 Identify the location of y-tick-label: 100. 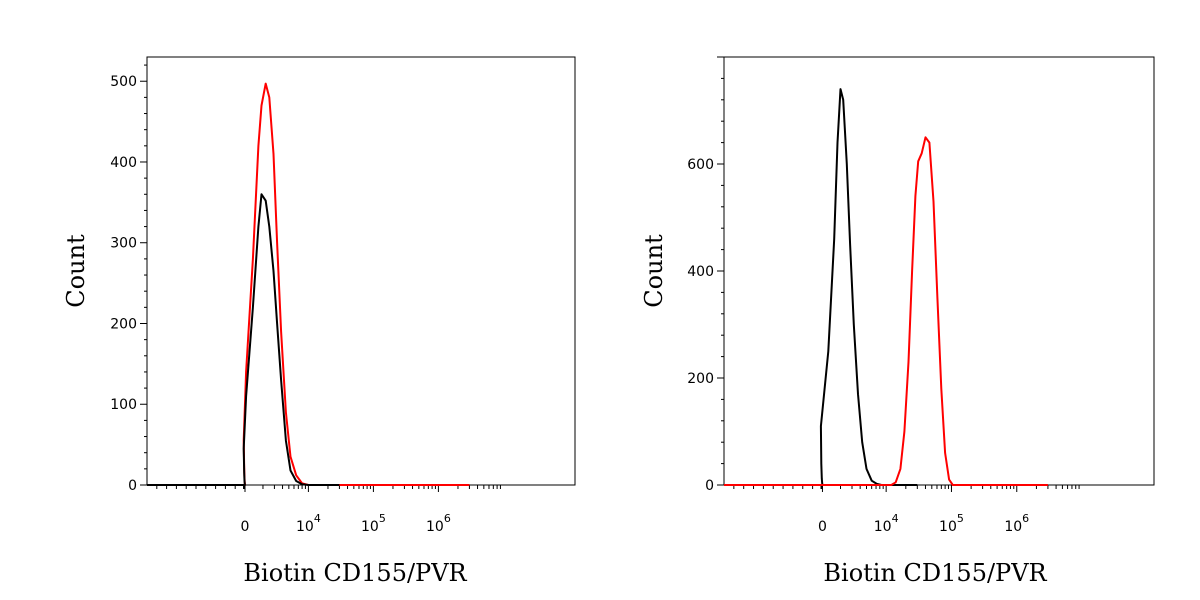
(123, 405).